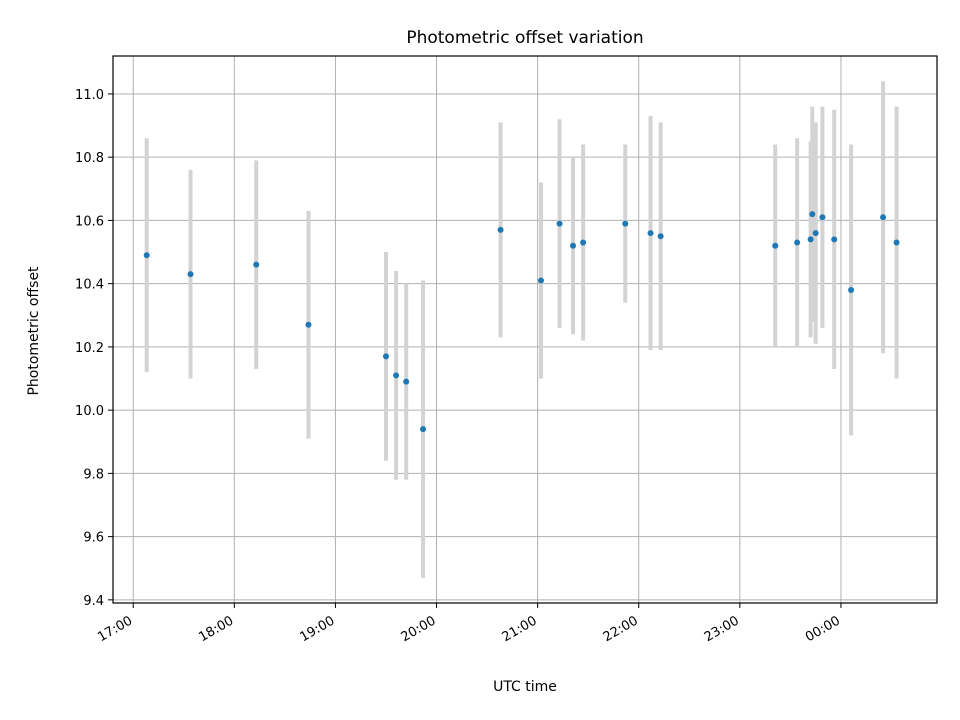  Describe the element at coordinates (34, 331) in the screenshot. I see `y-axis-label: Photometric offset` at that location.